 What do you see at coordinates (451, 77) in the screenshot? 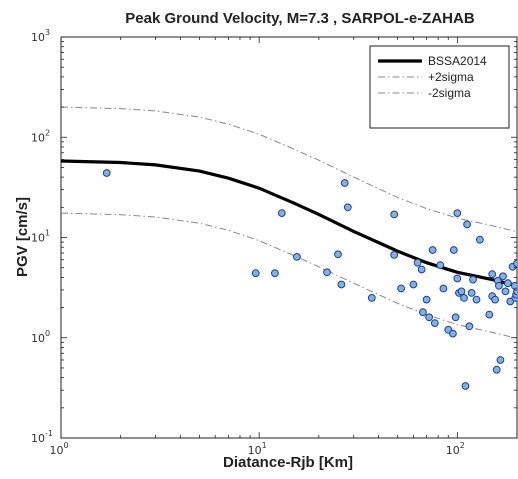
I see `legend-label: +2sigma` at bounding box center [451, 77].